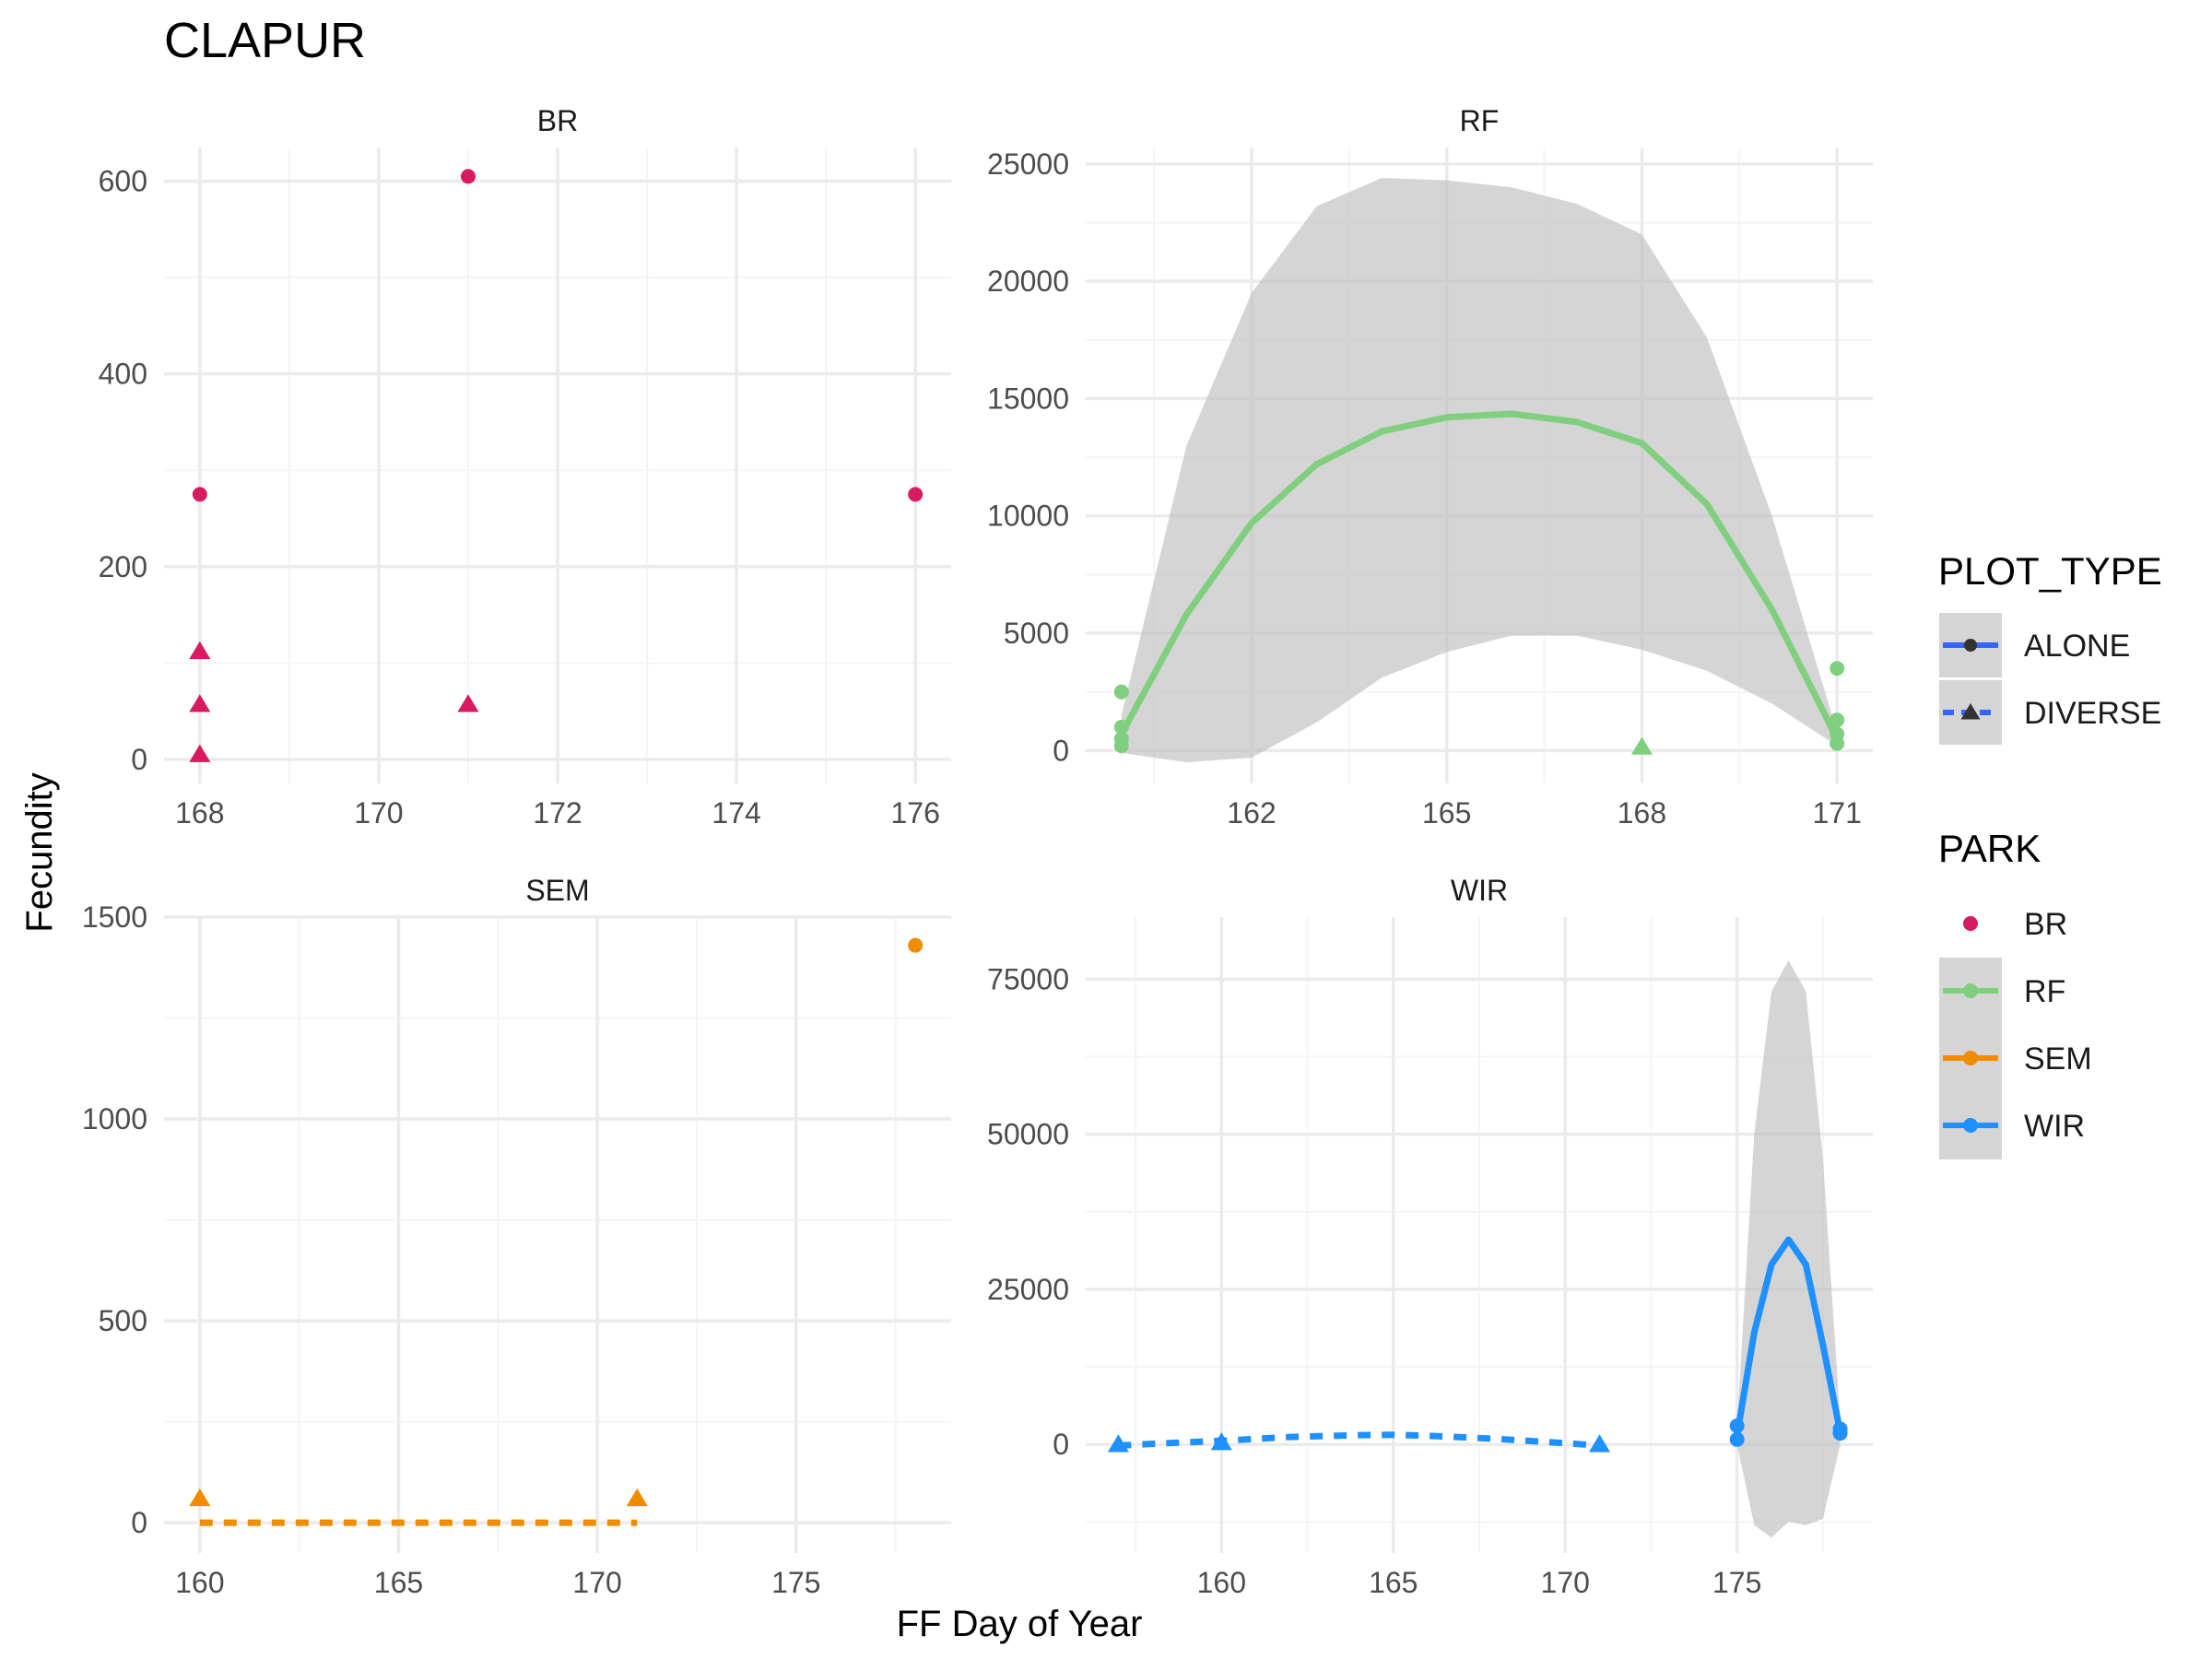 Image resolution: width=2212 pixels, height=1659 pixels. What do you see at coordinates (2092, 713) in the screenshot?
I see `legend-label-diverse: DIVERSE` at bounding box center [2092, 713].